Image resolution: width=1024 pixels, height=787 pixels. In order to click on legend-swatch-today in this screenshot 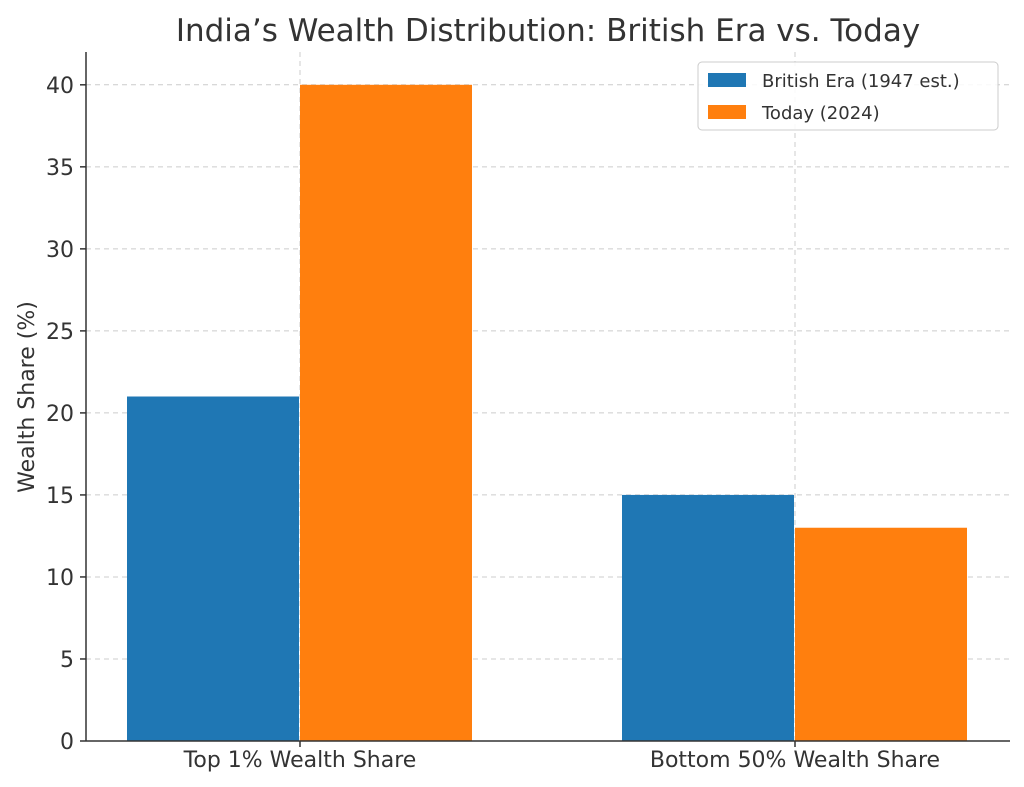, I will do `click(727, 112)`.